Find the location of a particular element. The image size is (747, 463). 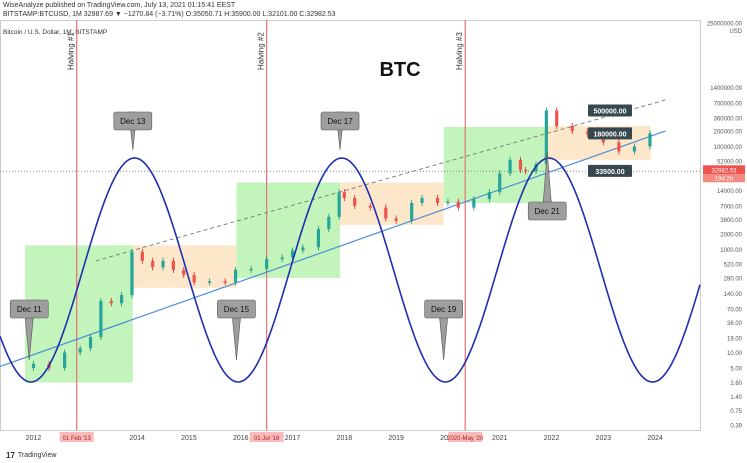

x-tick-label: 2022 is located at coordinates (552, 438).